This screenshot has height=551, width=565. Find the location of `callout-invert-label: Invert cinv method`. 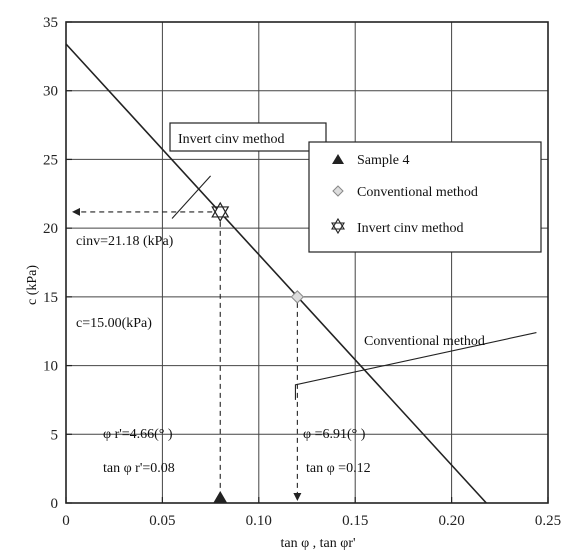

callout-invert-label: Invert cinv method is located at coordinates (231, 139).